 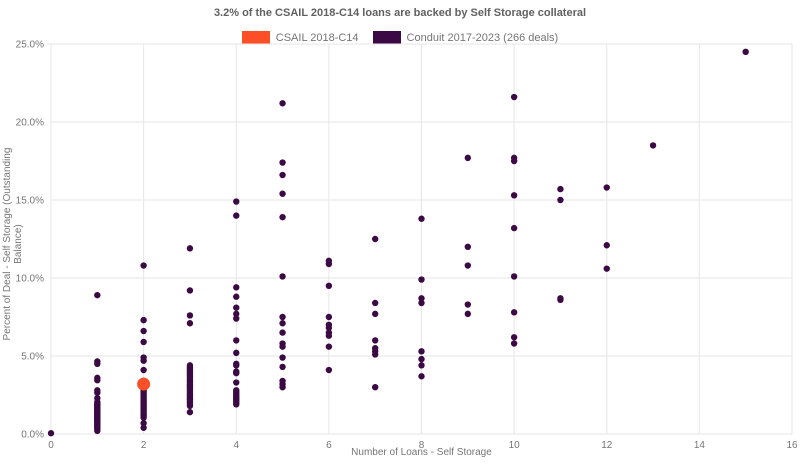 What do you see at coordinates (30, 123) in the screenshot?
I see `y-tick-label: 20.0%` at bounding box center [30, 123].